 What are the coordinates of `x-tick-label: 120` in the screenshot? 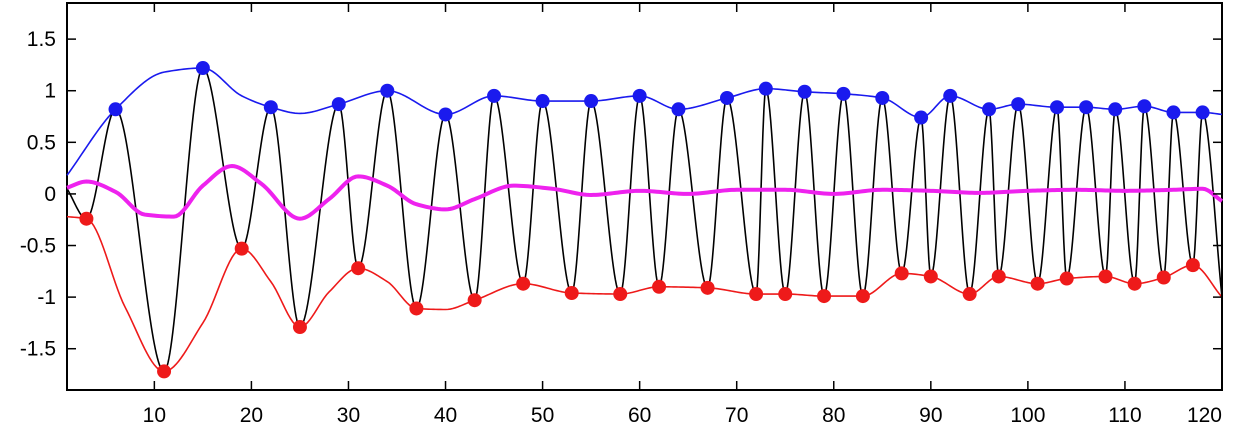 It's located at (1204, 415).